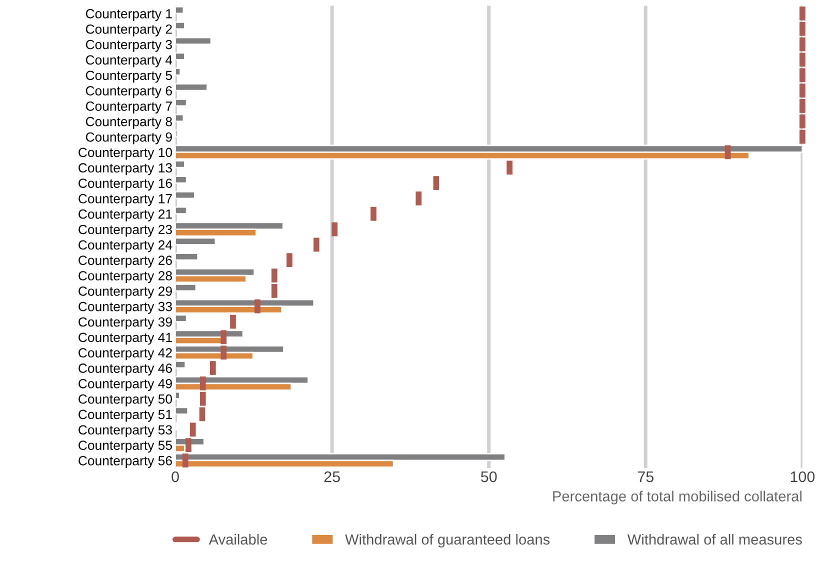 This screenshot has width=823, height=578. I want to click on y-tick-label: Counterparty 21, so click(125, 215).